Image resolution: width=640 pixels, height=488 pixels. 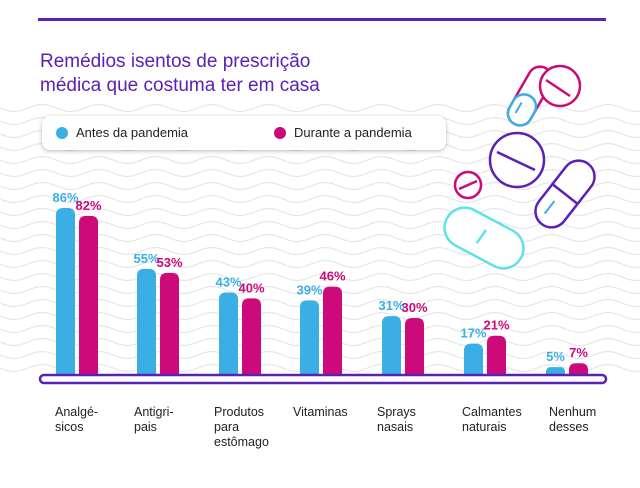 What do you see at coordinates (573, 412) in the screenshot?
I see `category-label-line: Nenhum` at bounding box center [573, 412].